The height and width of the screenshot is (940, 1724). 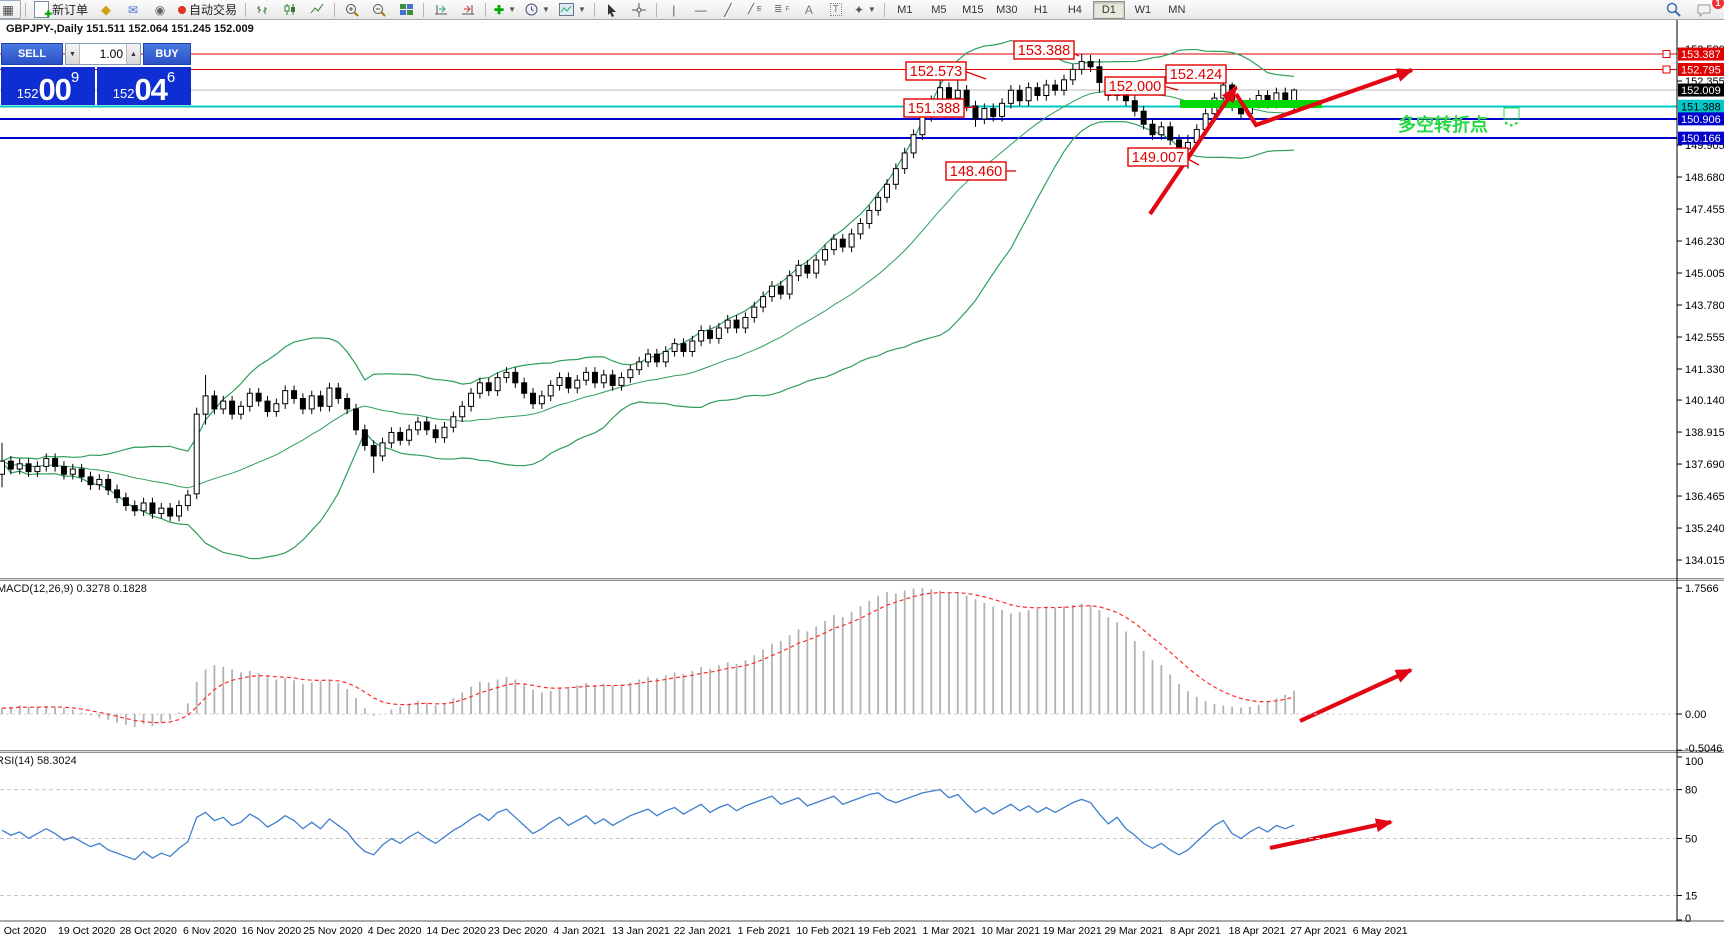 I want to click on volume-input: 1.00, so click(x=111, y=54).